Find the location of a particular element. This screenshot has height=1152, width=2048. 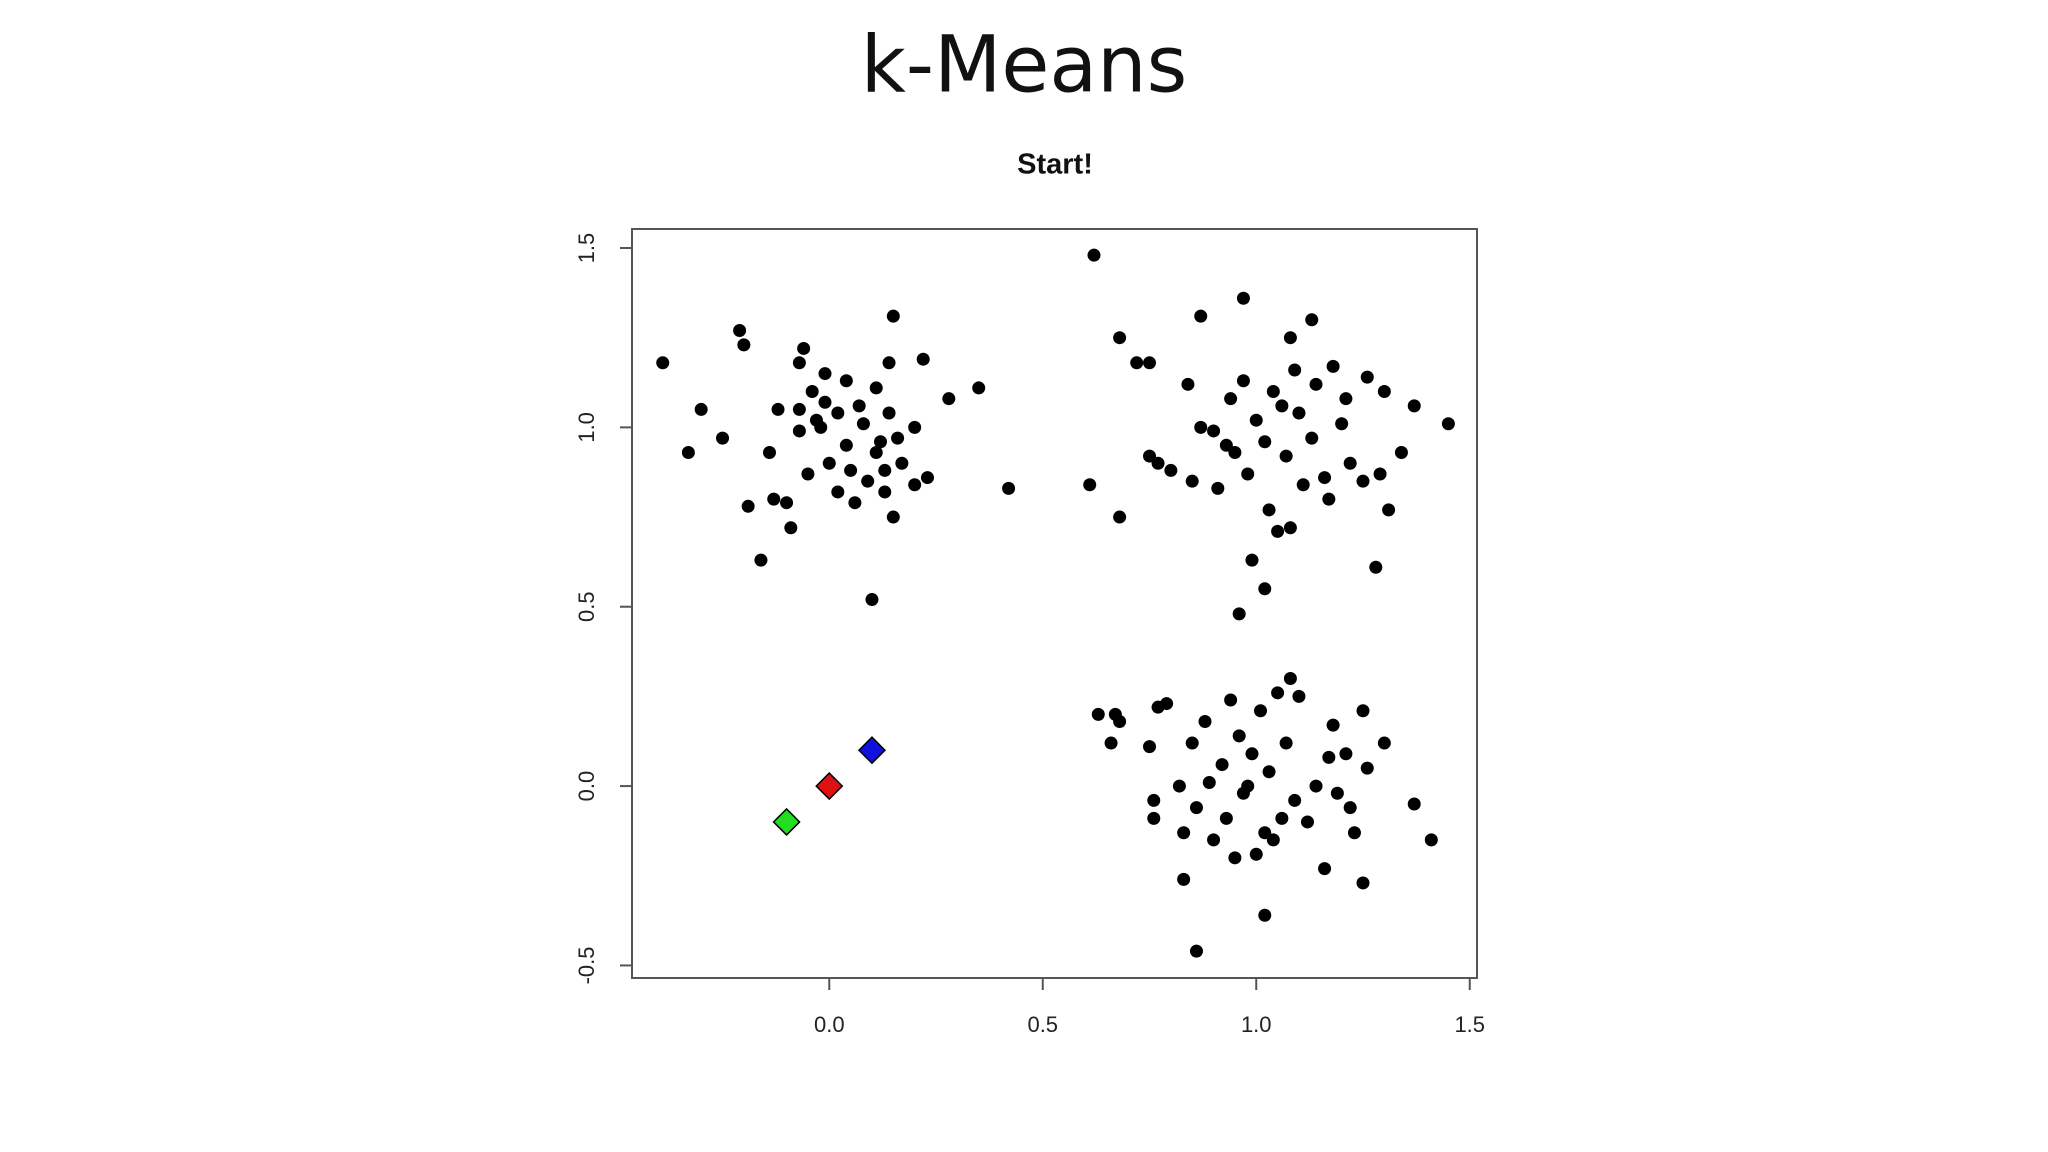

y-tick-label: 0.5 is located at coordinates (586, 606).